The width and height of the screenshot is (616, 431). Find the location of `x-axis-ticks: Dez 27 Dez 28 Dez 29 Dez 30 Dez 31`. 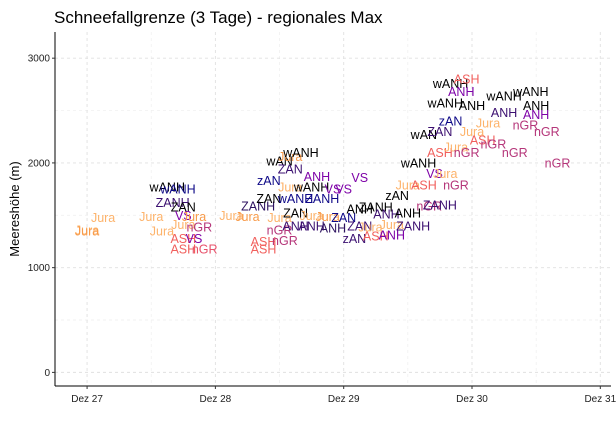

x-axis-ticks: Dez 27 Dez 28 Dez 29 Dez 30 Dez 31 is located at coordinates (343, 395).